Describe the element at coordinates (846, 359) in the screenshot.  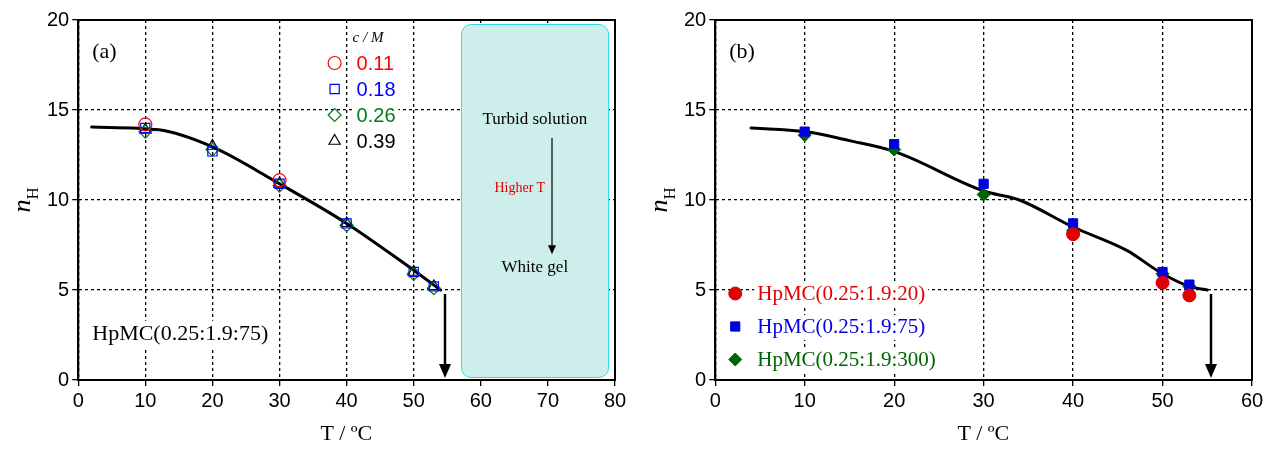
I see `legend-label: HpMC(0.25:1.9:300)` at that location.